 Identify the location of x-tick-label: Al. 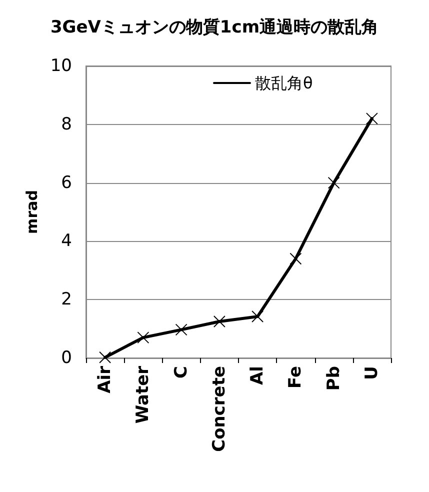
(258, 375).